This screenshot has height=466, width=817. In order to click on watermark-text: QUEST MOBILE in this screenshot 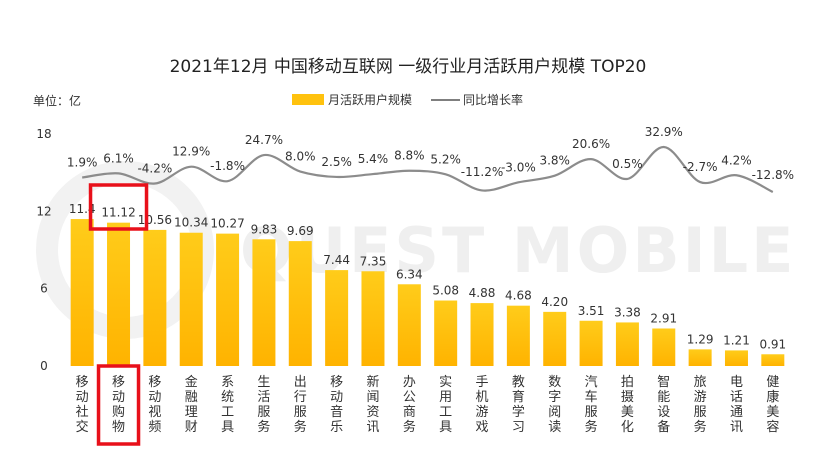, I will do `click(518, 250)`.